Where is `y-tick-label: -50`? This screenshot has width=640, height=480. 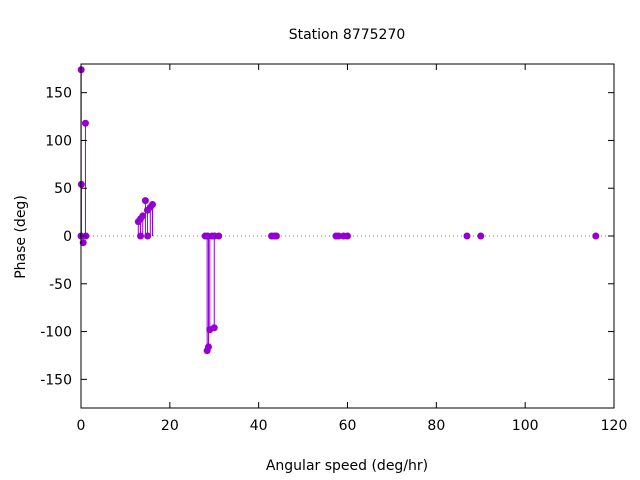 y-tick-label: -50 is located at coordinates (60, 285).